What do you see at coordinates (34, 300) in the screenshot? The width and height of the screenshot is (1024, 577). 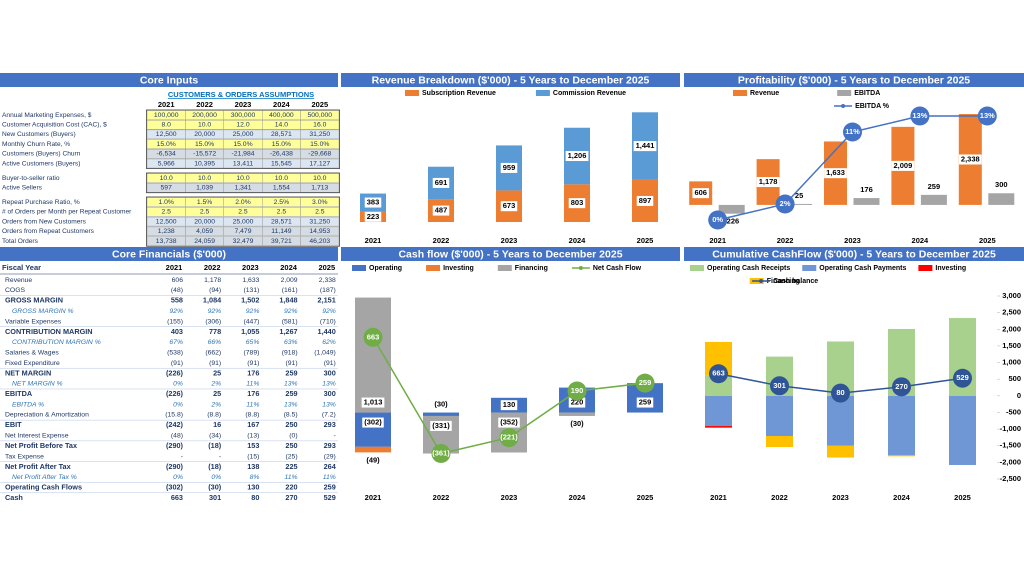 I see `row-label: GROSS MARGIN` at bounding box center [34, 300].